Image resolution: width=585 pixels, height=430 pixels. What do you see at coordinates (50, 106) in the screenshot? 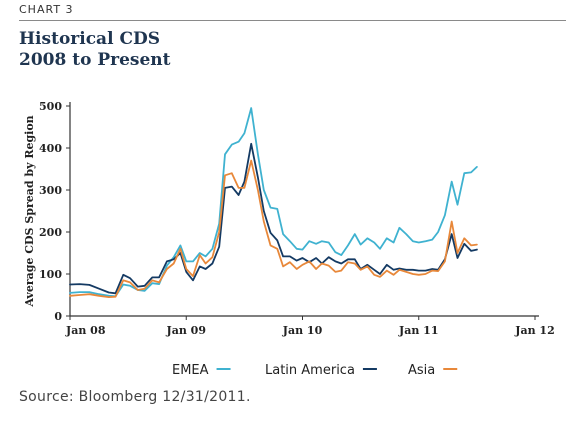
I see `y-tick-label: 500` at bounding box center [50, 106].